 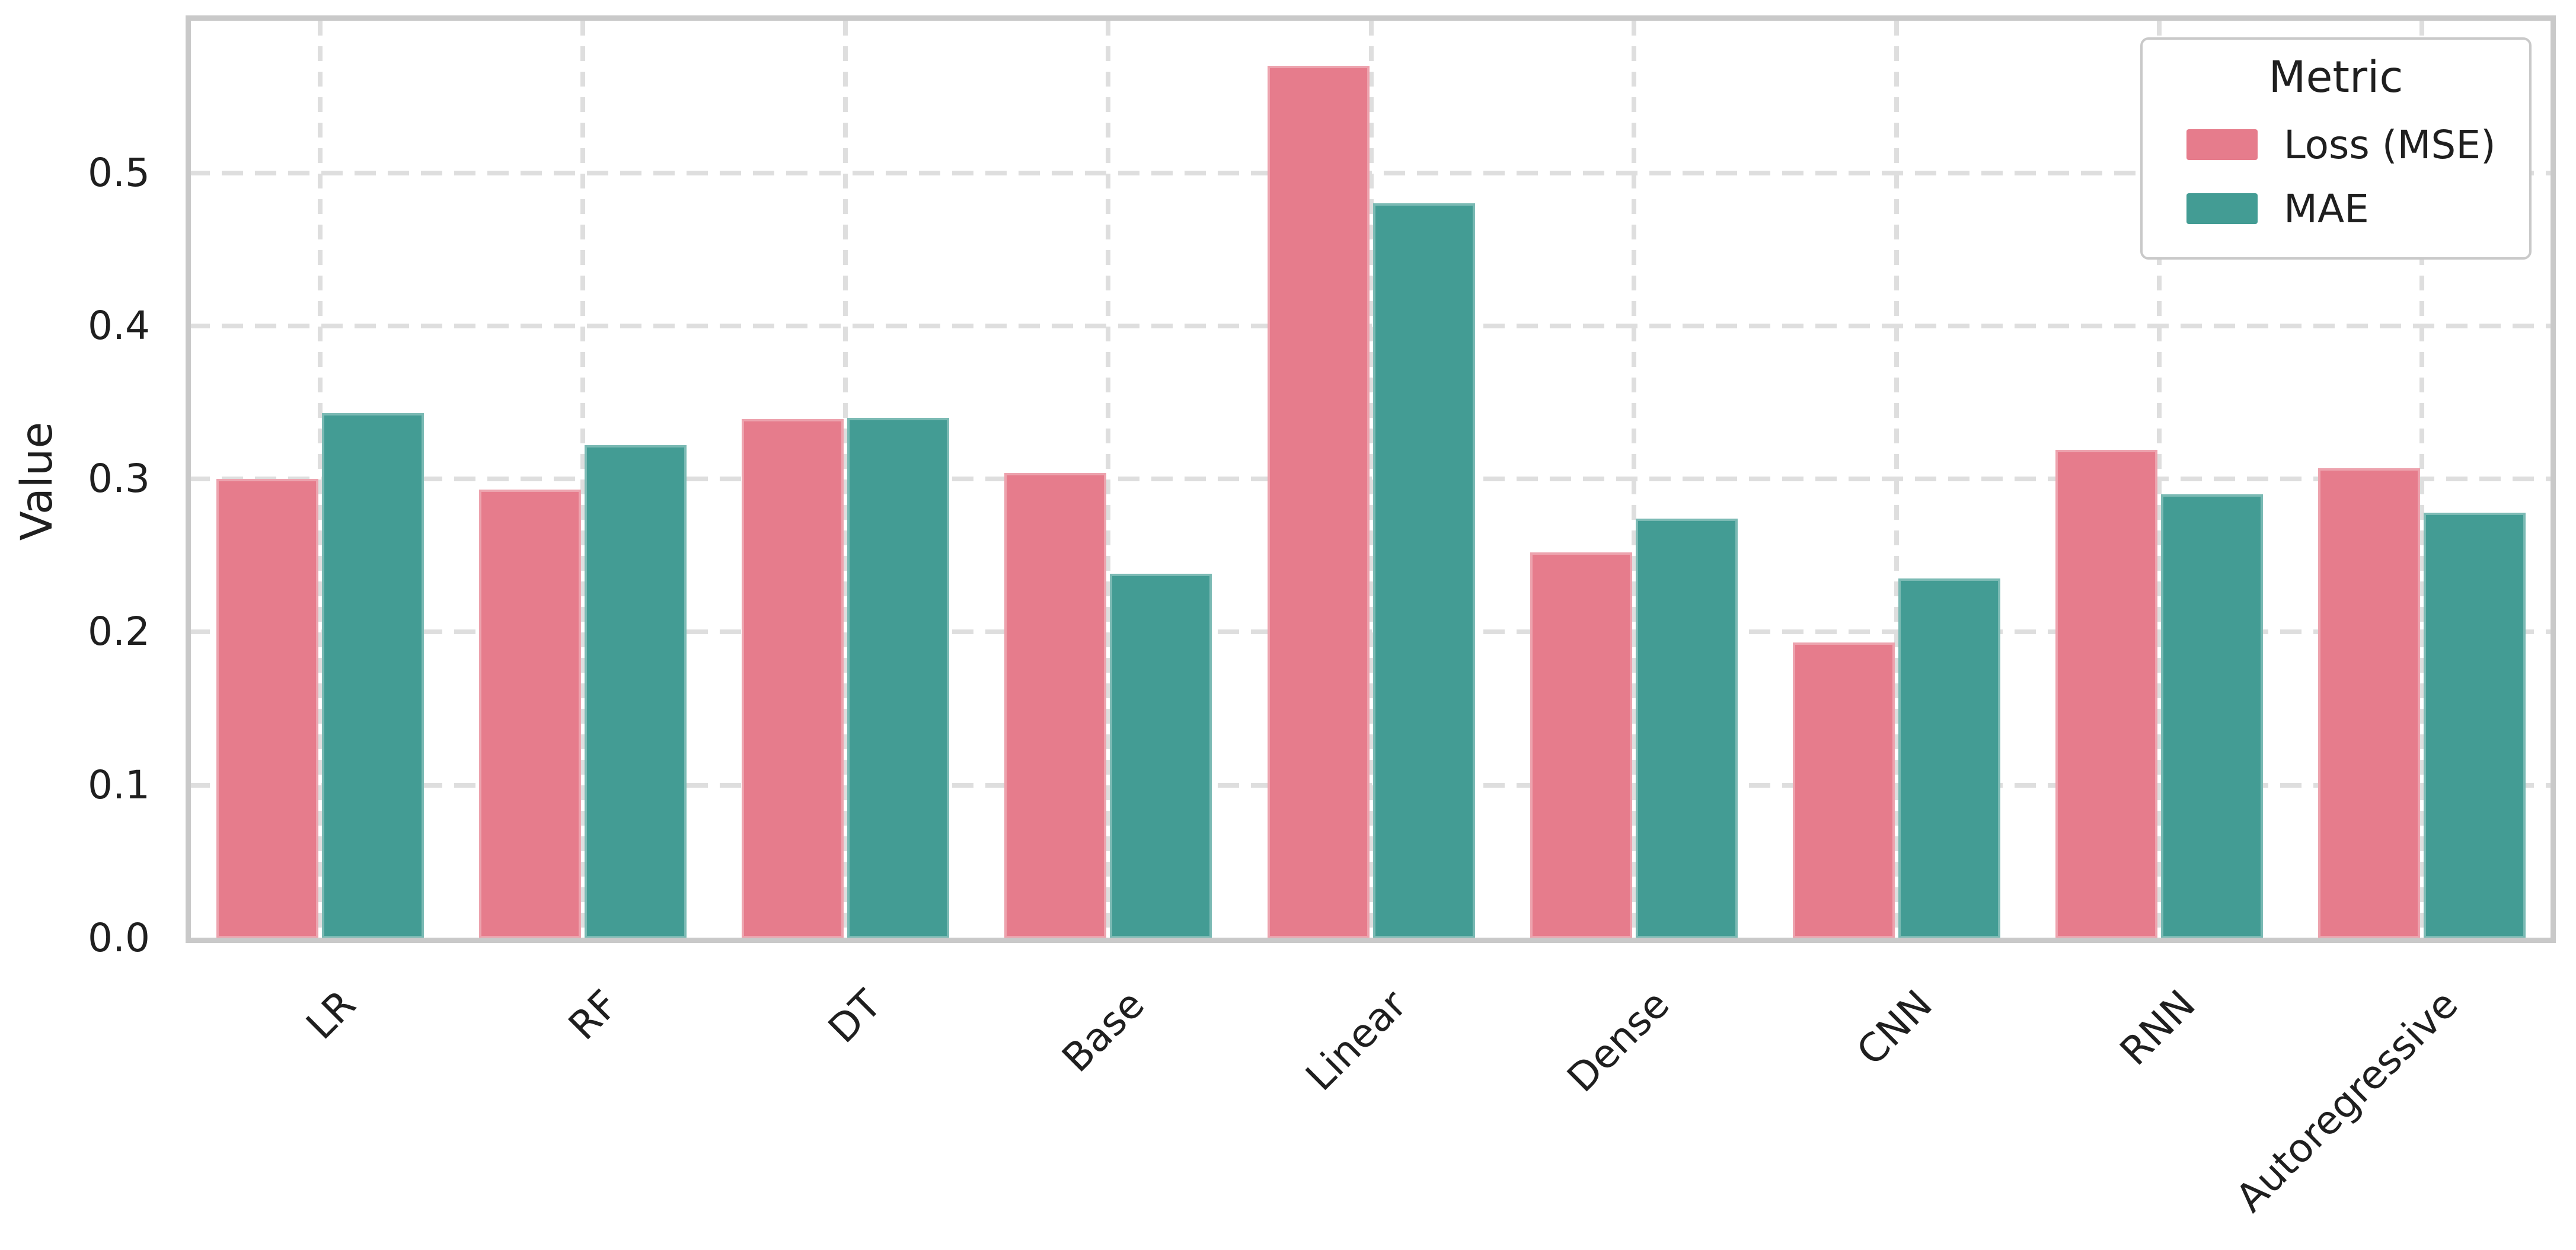 What do you see at coordinates (2222, 208) in the screenshot?
I see `legend-swatch-mae` at bounding box center [2222, 208].